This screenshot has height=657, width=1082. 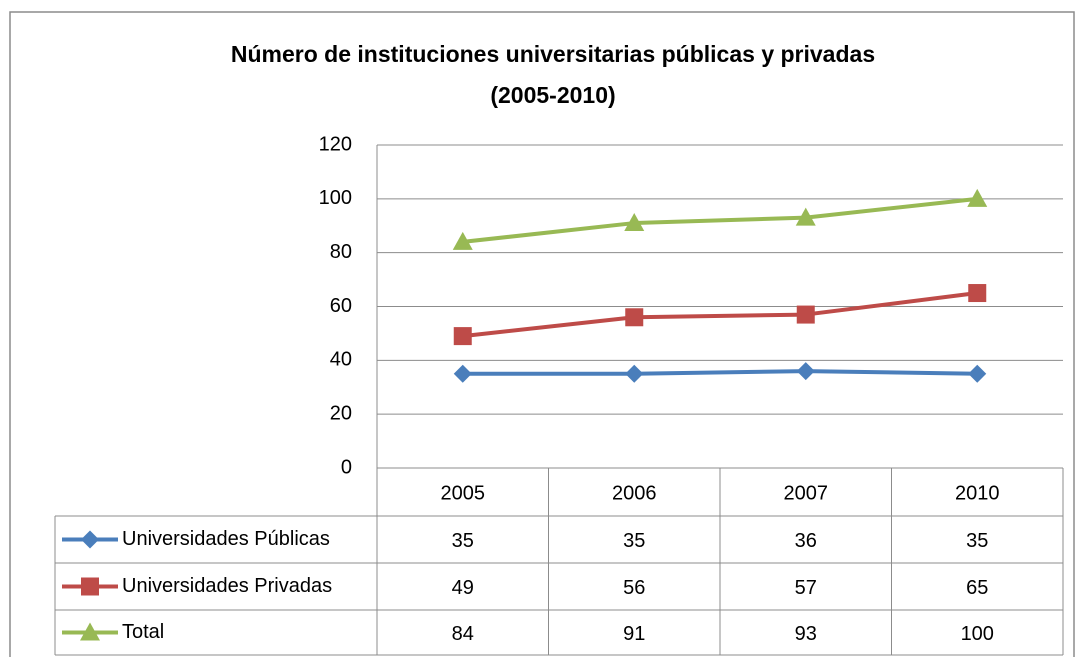 I want to click on table-value: 49, so click(x=463, y=588).